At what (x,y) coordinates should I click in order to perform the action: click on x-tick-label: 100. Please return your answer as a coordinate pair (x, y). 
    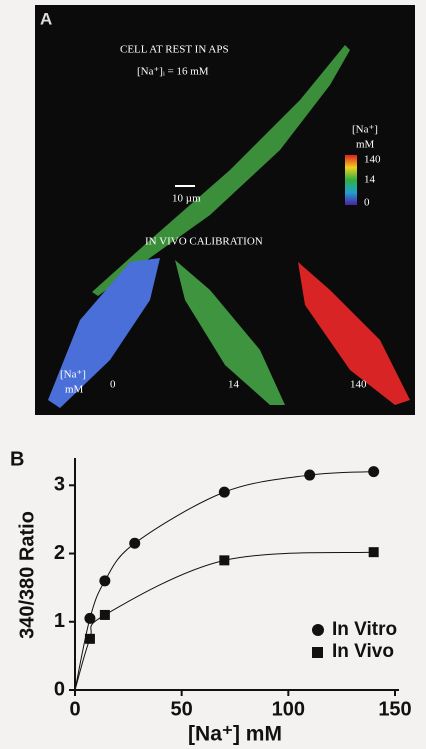
    Looking at the image, I should click on (288, 709).